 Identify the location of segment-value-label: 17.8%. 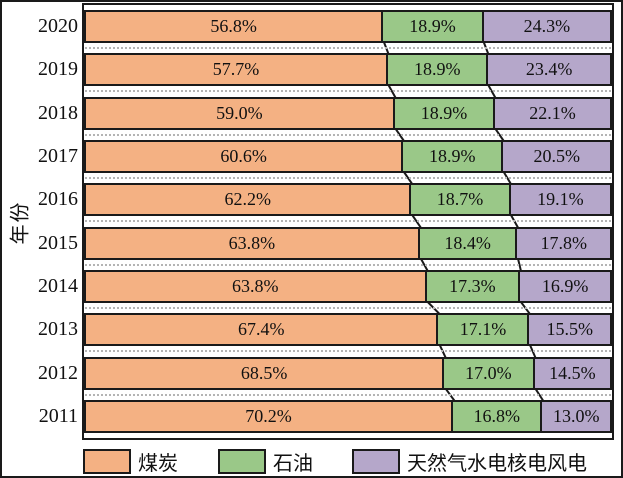
(563, 242).